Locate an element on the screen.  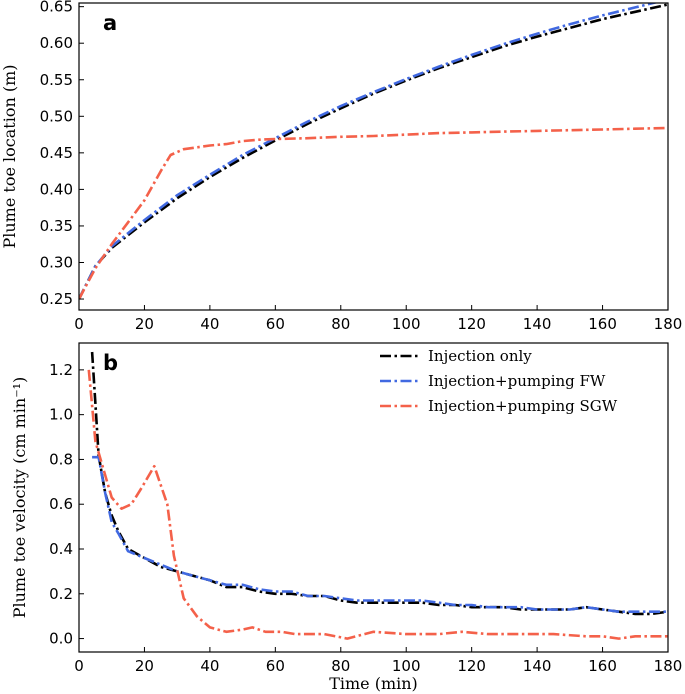
y-tick-label: 0.60 is located at coordinates (56, 43).